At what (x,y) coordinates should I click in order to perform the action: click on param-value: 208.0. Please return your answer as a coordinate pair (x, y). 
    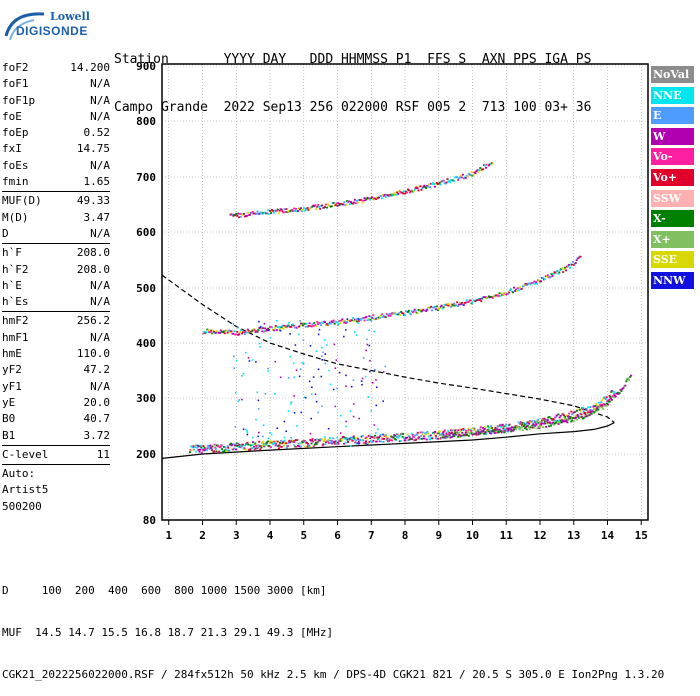
    Looking at the image, I should click on (93, 269).